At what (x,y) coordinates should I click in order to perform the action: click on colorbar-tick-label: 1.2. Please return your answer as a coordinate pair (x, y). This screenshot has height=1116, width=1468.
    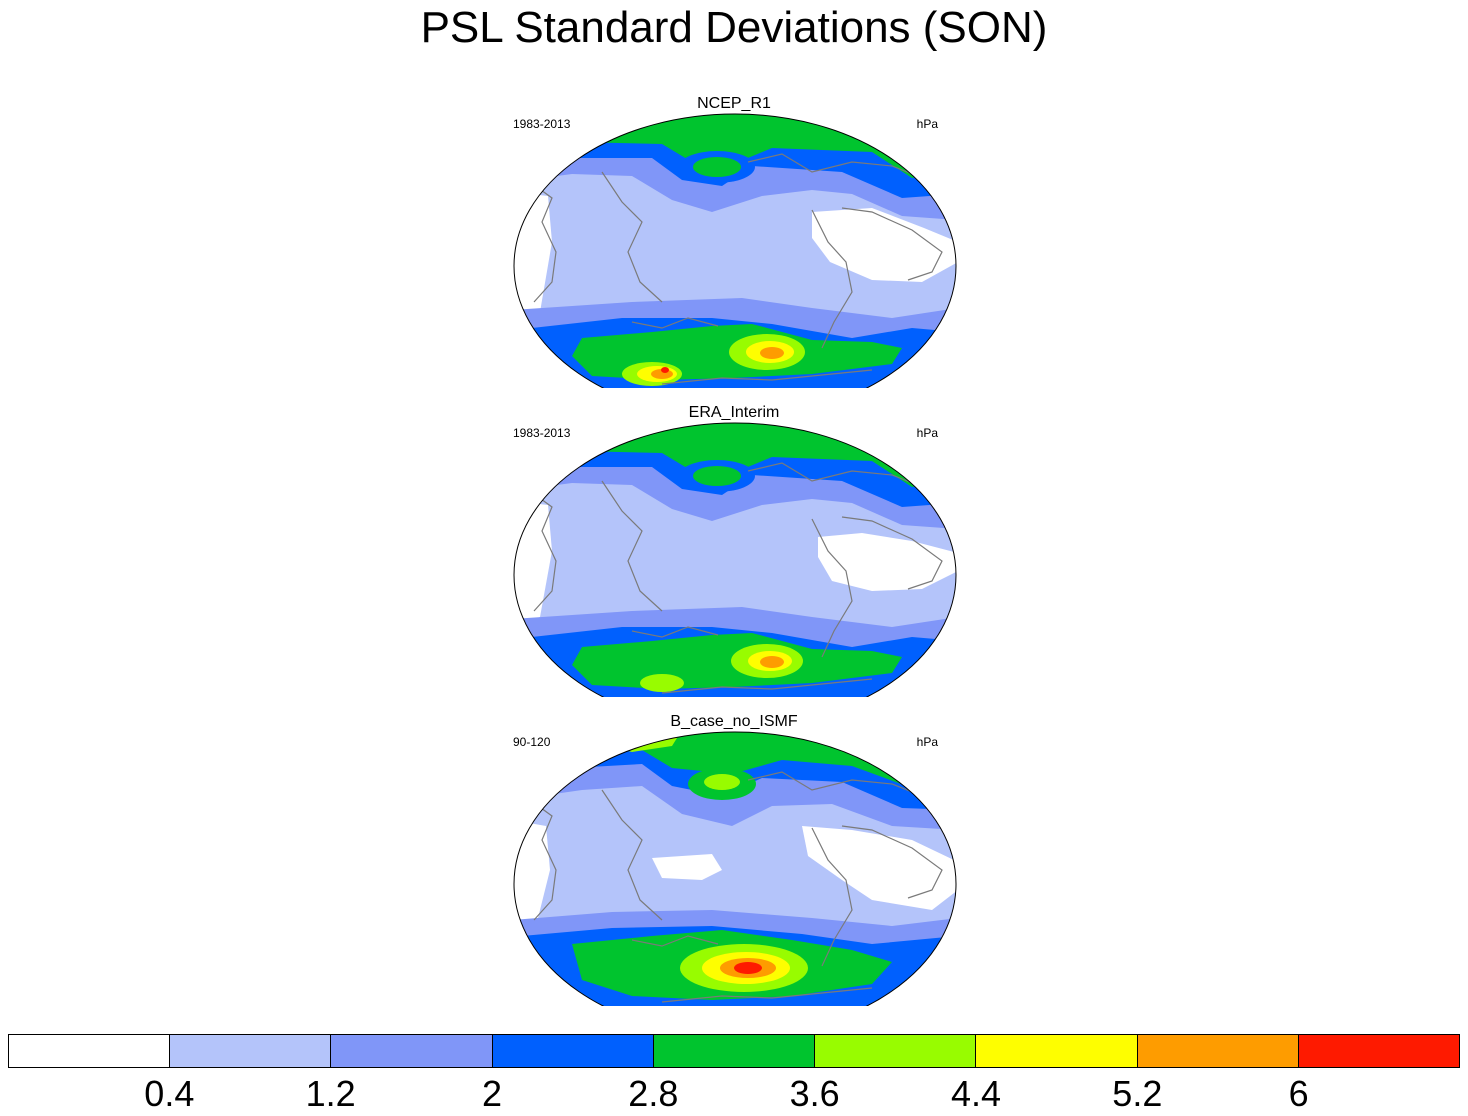
    Looking at the image, I should click on (330, 1093).